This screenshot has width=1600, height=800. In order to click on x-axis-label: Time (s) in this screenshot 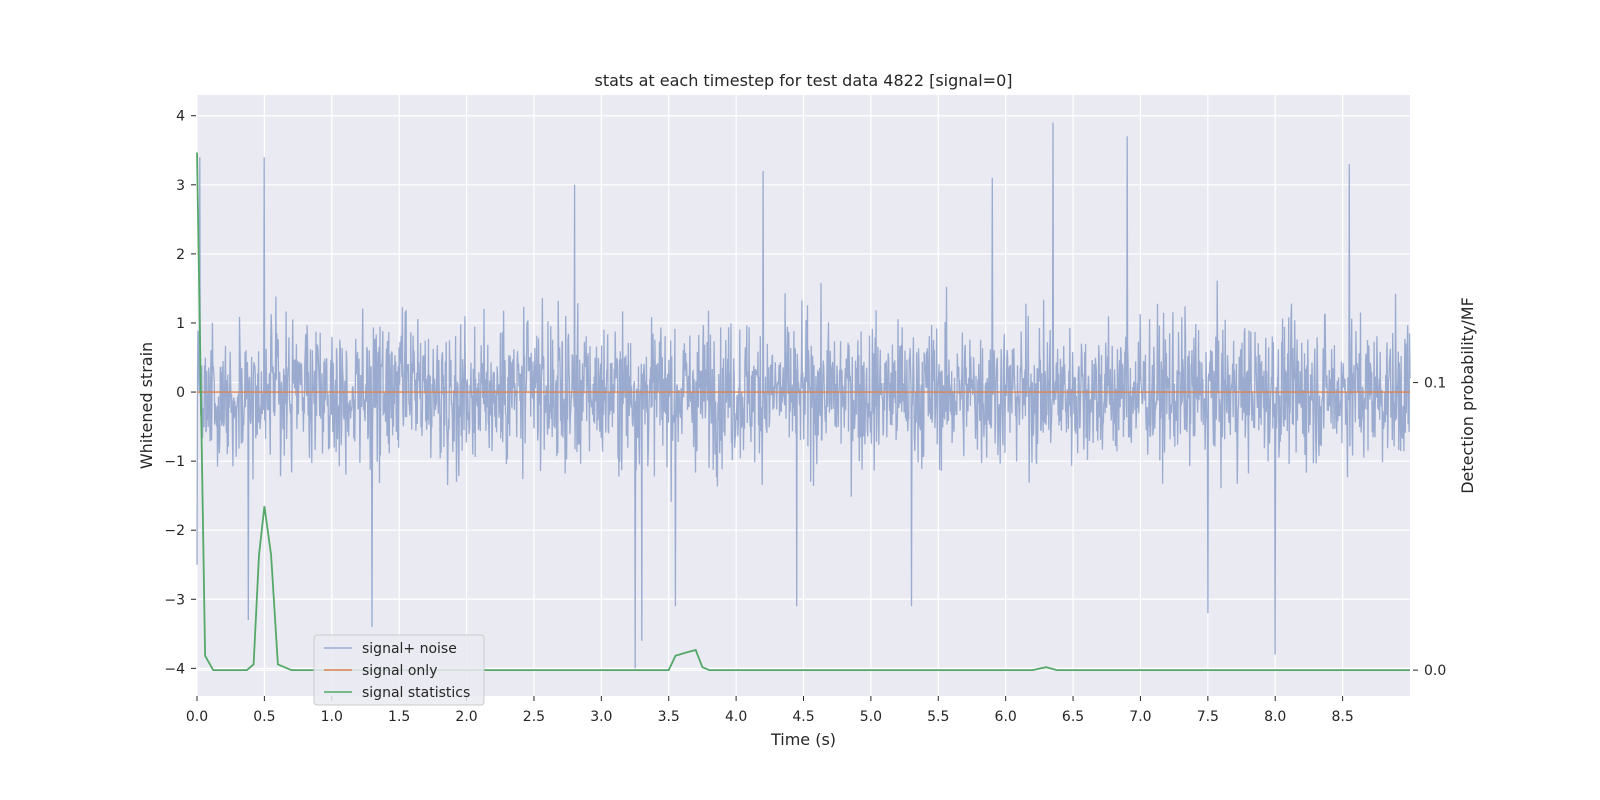, I will do `click(803, 739)`.